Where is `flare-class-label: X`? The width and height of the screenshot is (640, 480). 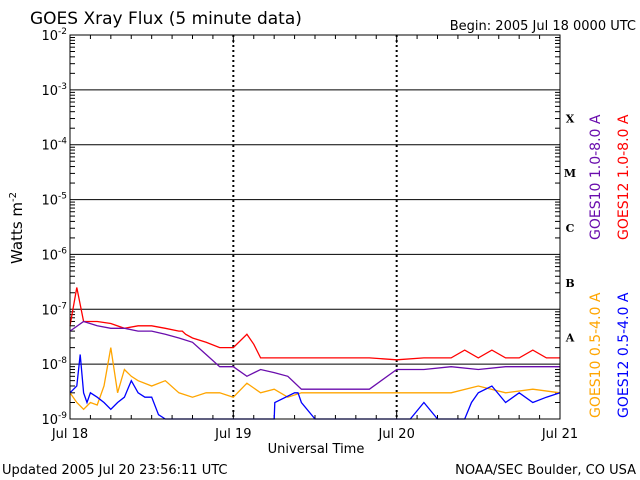
flare-class-label: X is located at coordinates (570, 118).